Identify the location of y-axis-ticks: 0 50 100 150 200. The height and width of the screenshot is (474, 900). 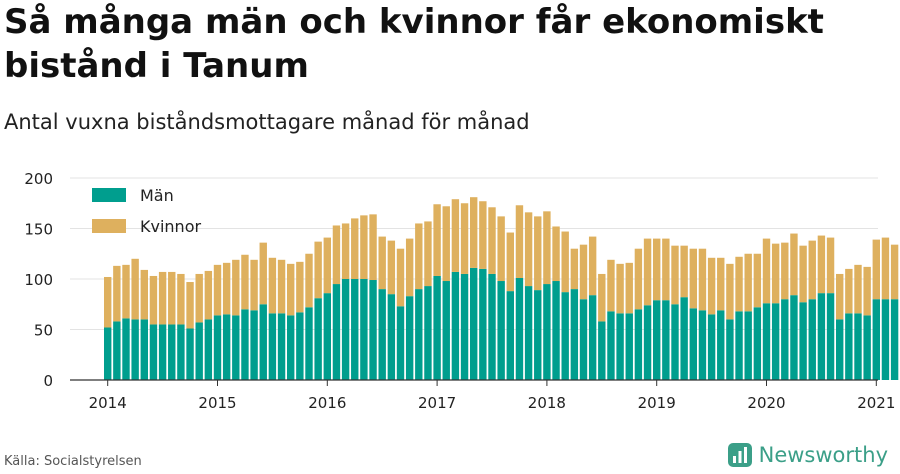
(38, 280).